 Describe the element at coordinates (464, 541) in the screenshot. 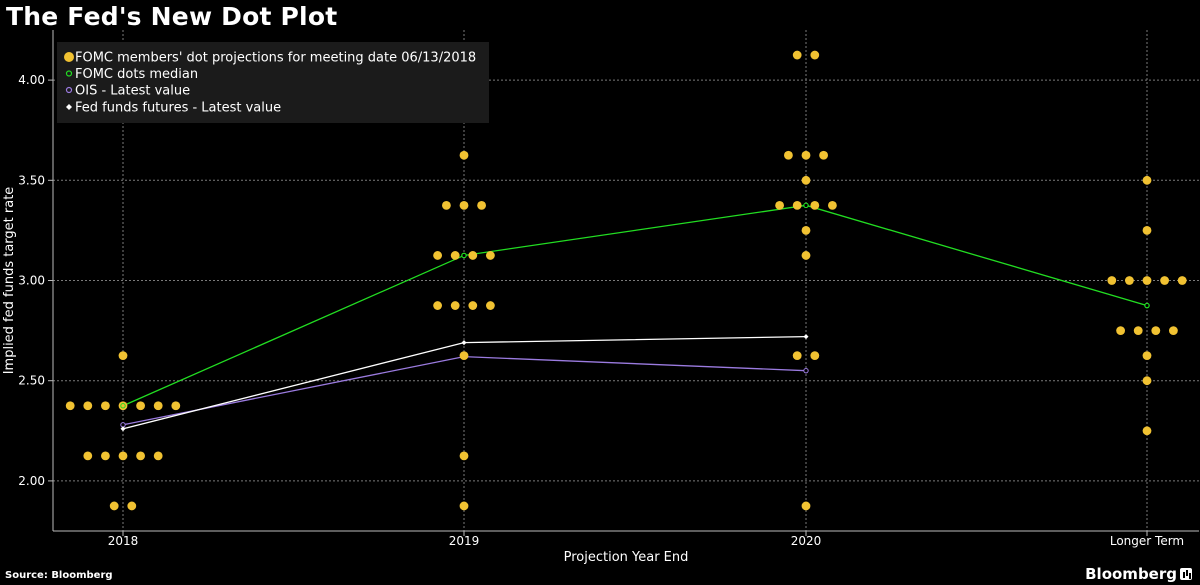

I see `x-tick-label: 2019` at that location.